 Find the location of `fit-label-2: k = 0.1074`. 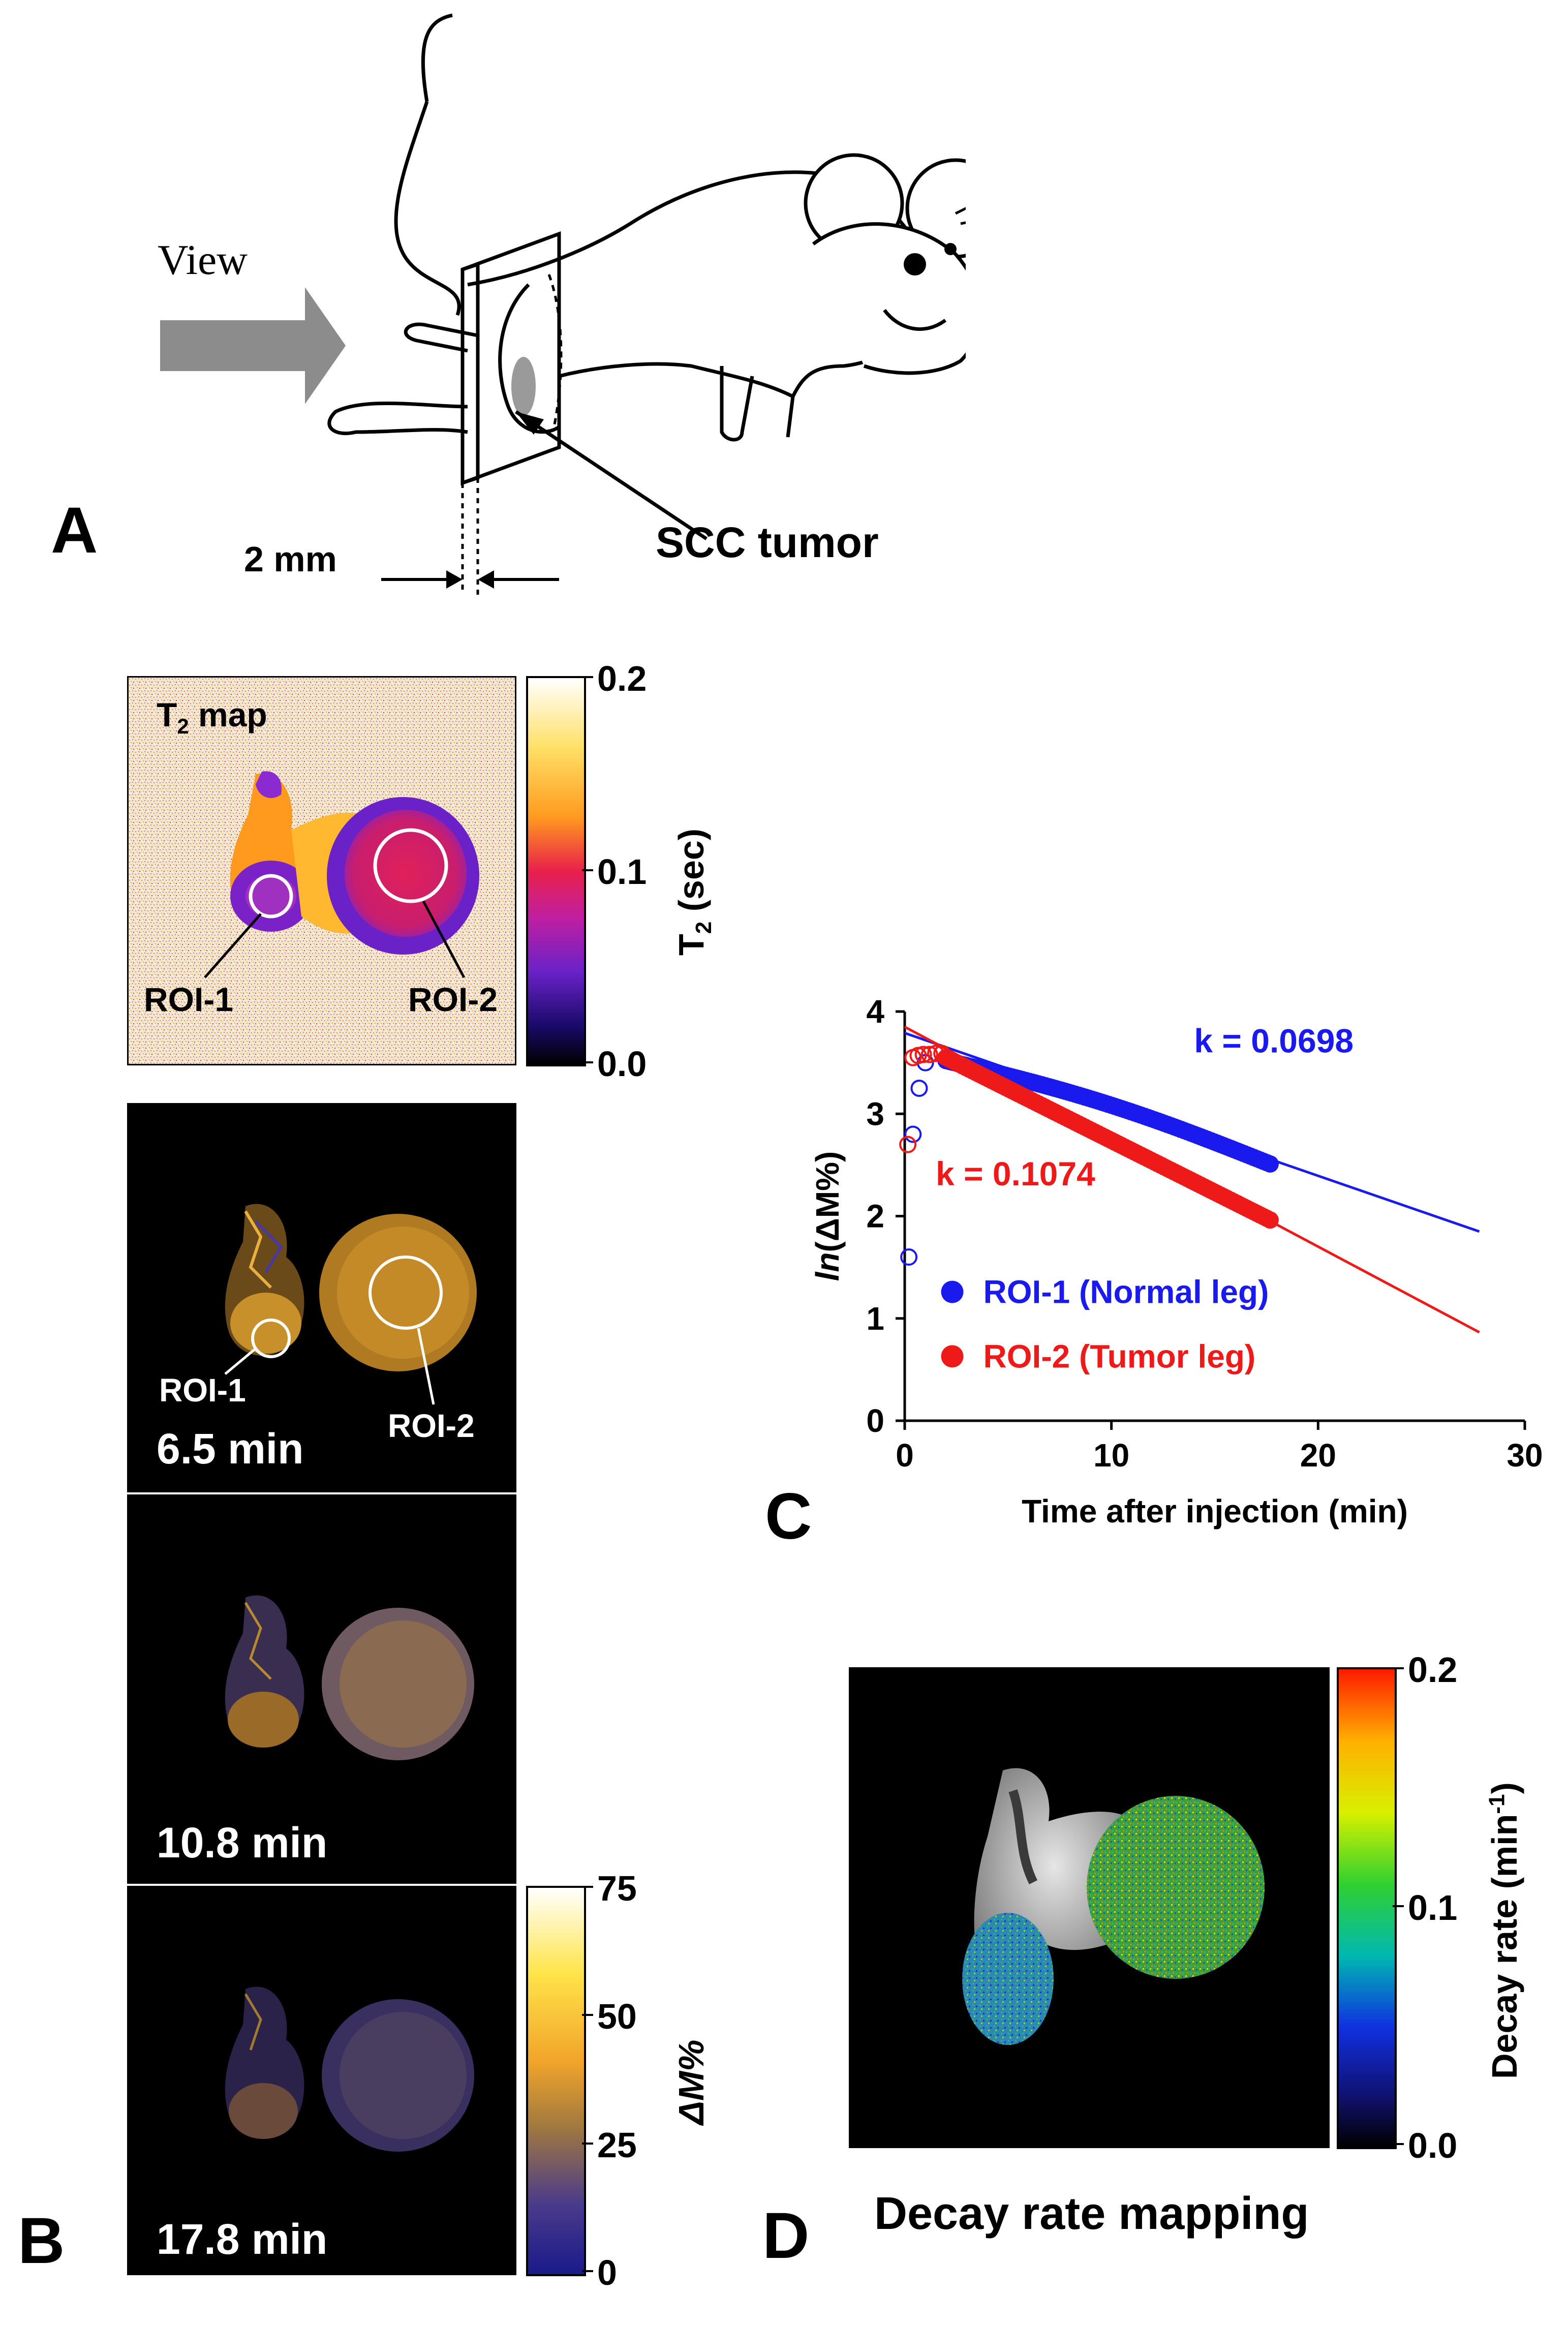

fit-label-2: k = 0.1074 is located at coordinates (1015, 1173).